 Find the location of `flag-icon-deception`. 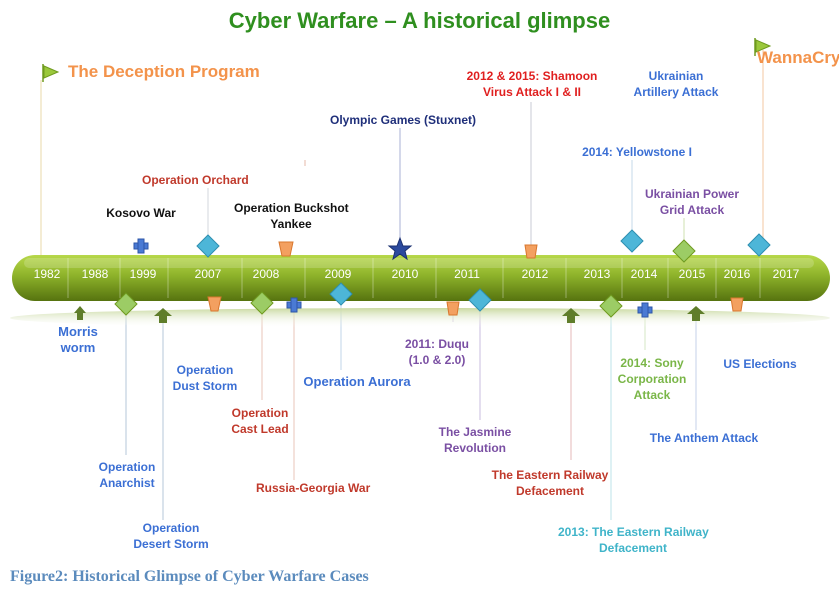

flag-icon-deception is located at coordinates (51, 72).